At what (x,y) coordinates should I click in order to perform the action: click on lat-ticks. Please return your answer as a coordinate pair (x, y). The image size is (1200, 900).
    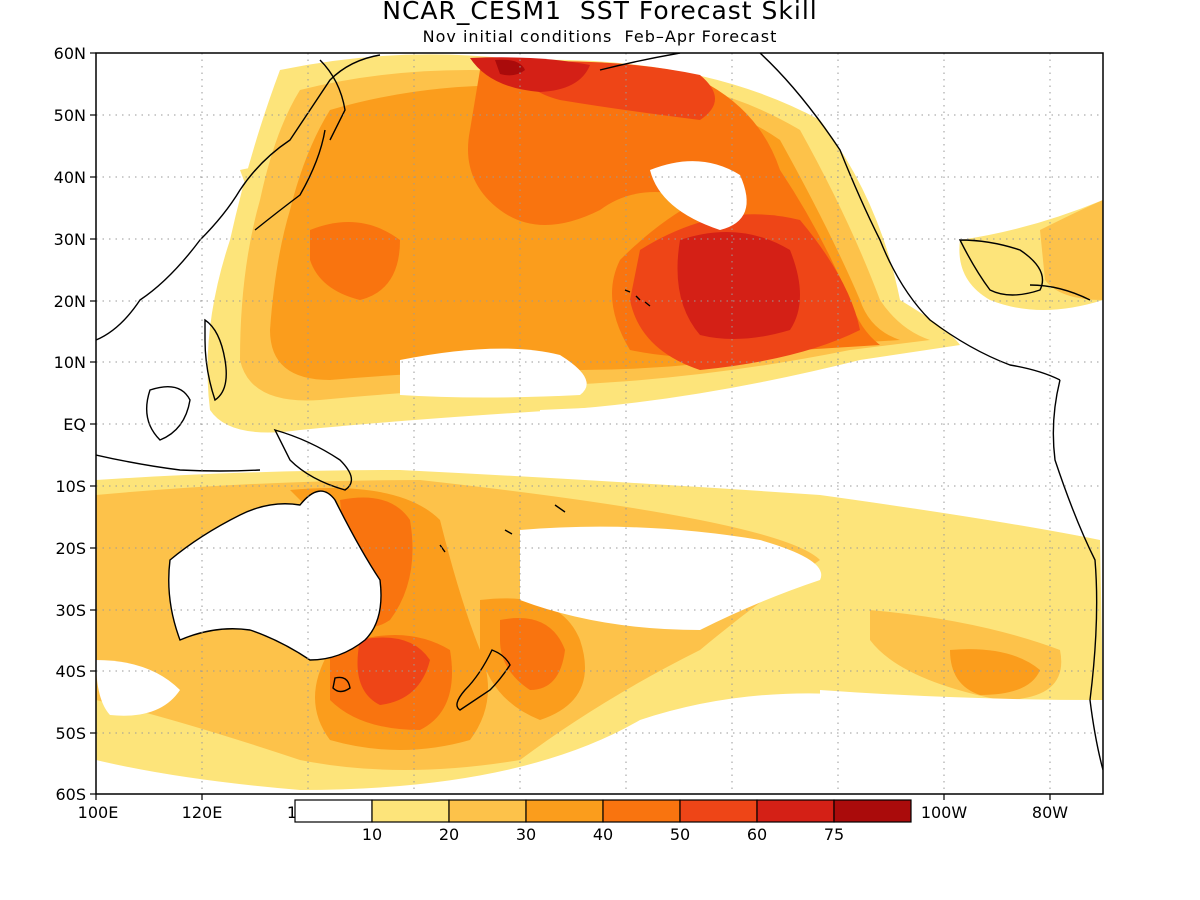
    Looking at the image, I should click on (93, 423).